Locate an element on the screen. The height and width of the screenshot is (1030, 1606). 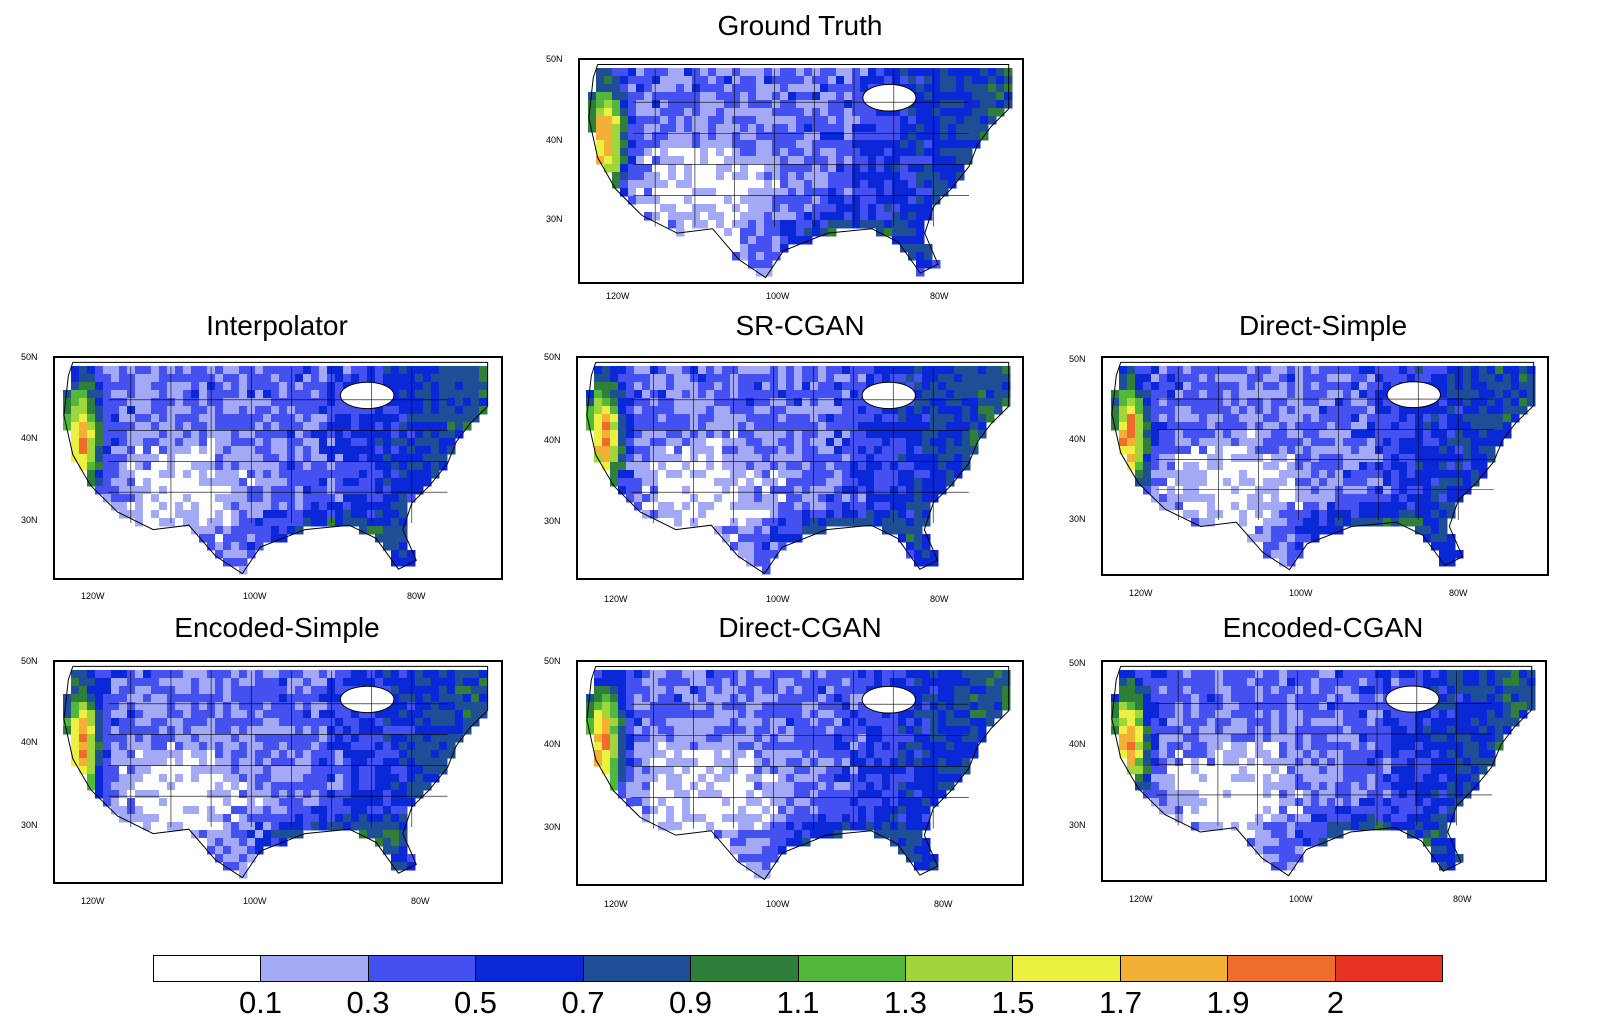
map-encoded-cgan is located at coordinates (1324, 771).